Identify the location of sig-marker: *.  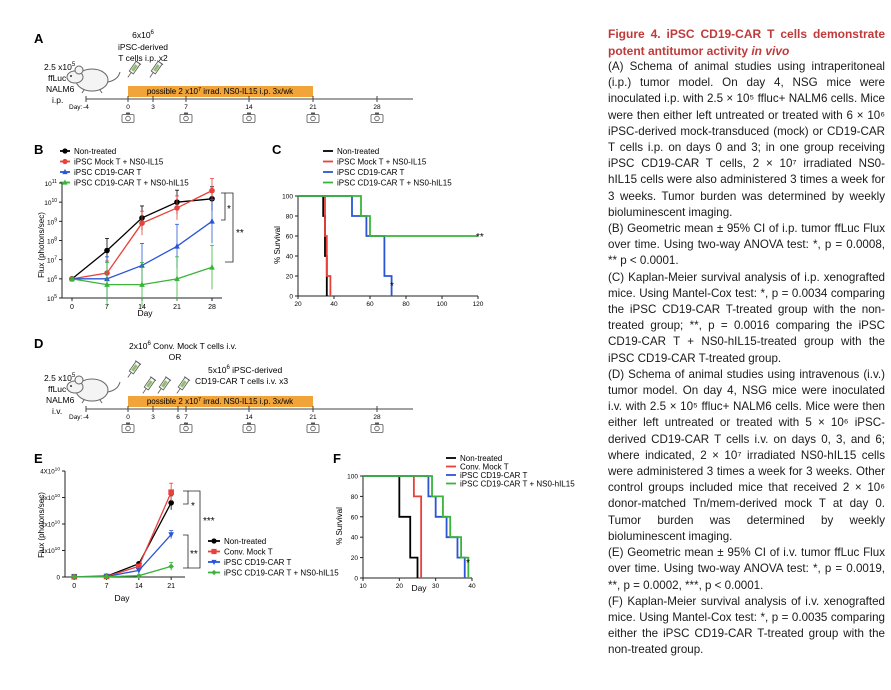
(229, 209).